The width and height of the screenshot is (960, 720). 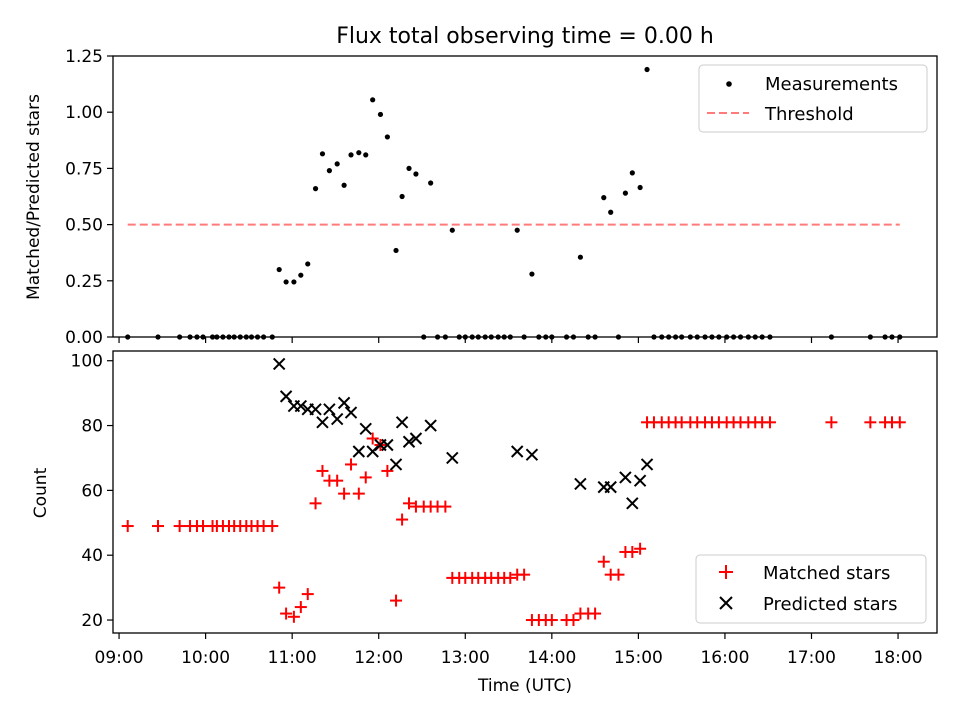 I want to click on bottom-x-tick-label: 18:00, so click(x=898, y=658).